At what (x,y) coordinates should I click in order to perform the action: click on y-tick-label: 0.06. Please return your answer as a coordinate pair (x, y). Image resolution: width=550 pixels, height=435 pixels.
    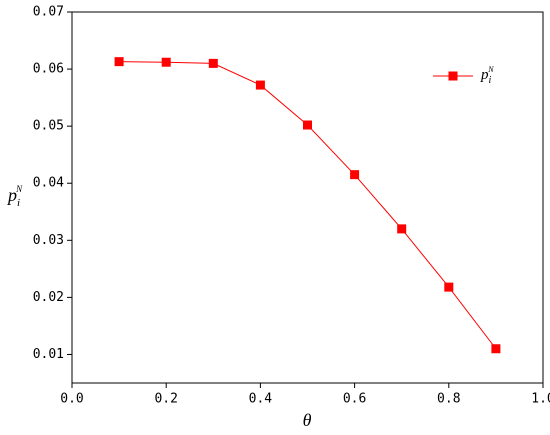
    Looking at the image, I should click on (48, 69).